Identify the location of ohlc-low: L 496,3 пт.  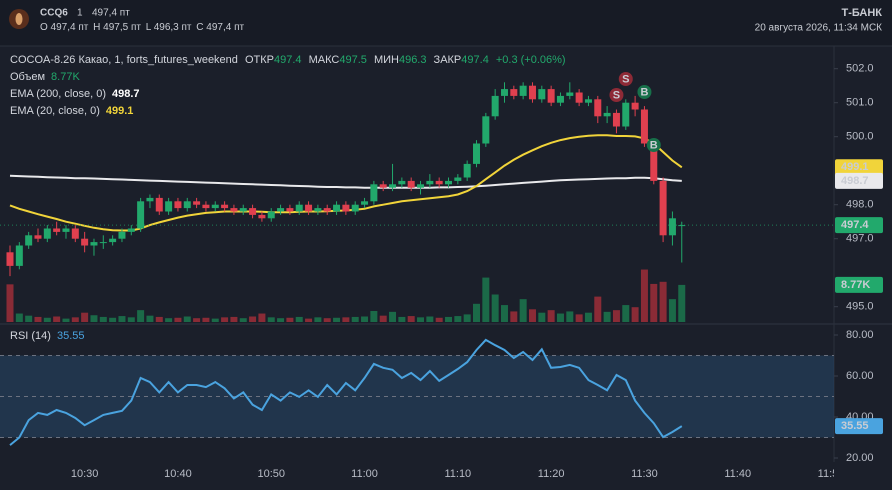
(169, 27).